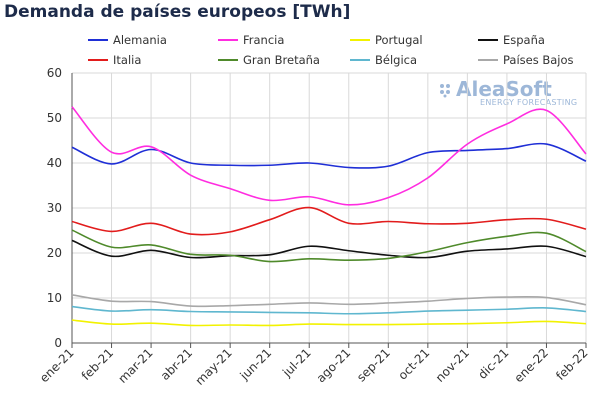  Describe the element at coordinates (57, 366) in the screenshot. I see `x-tick-label: ene-21` at that location.